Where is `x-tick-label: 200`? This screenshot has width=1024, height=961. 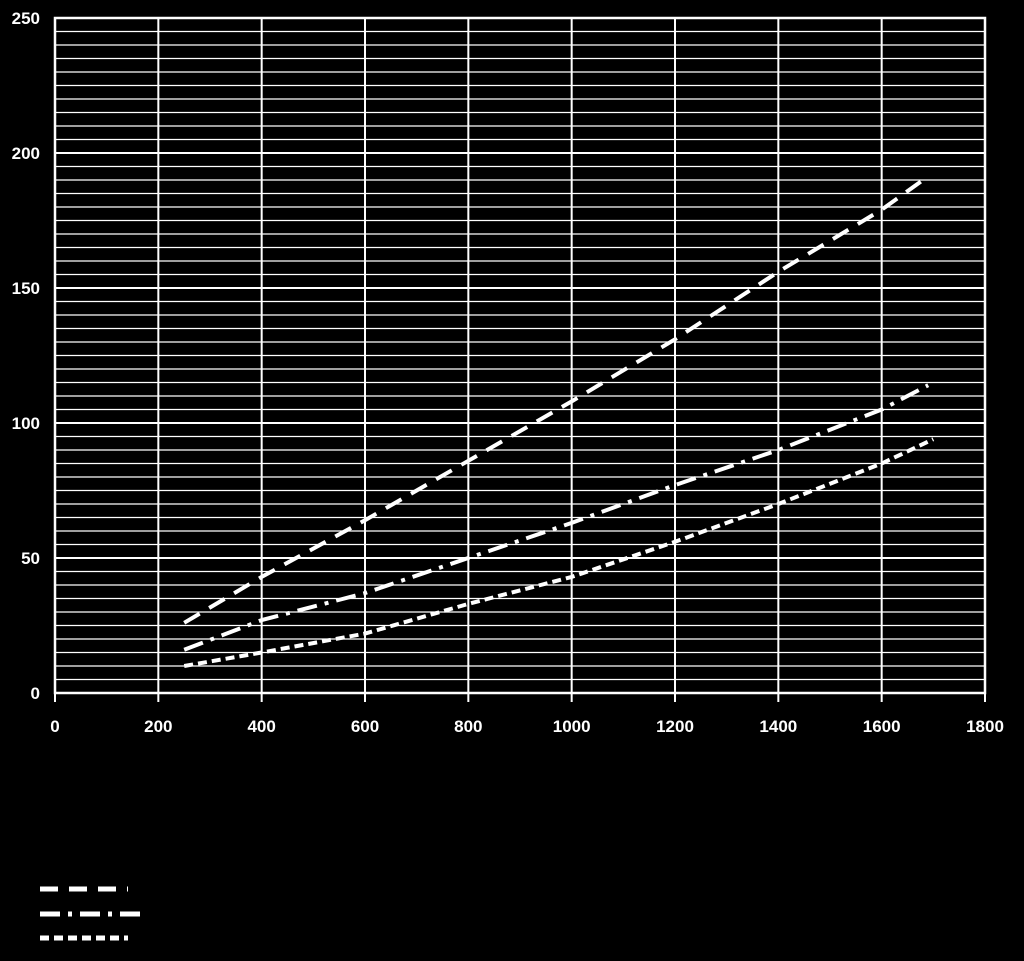 x-tick-label: 200 is located at coordinates (158, 726).